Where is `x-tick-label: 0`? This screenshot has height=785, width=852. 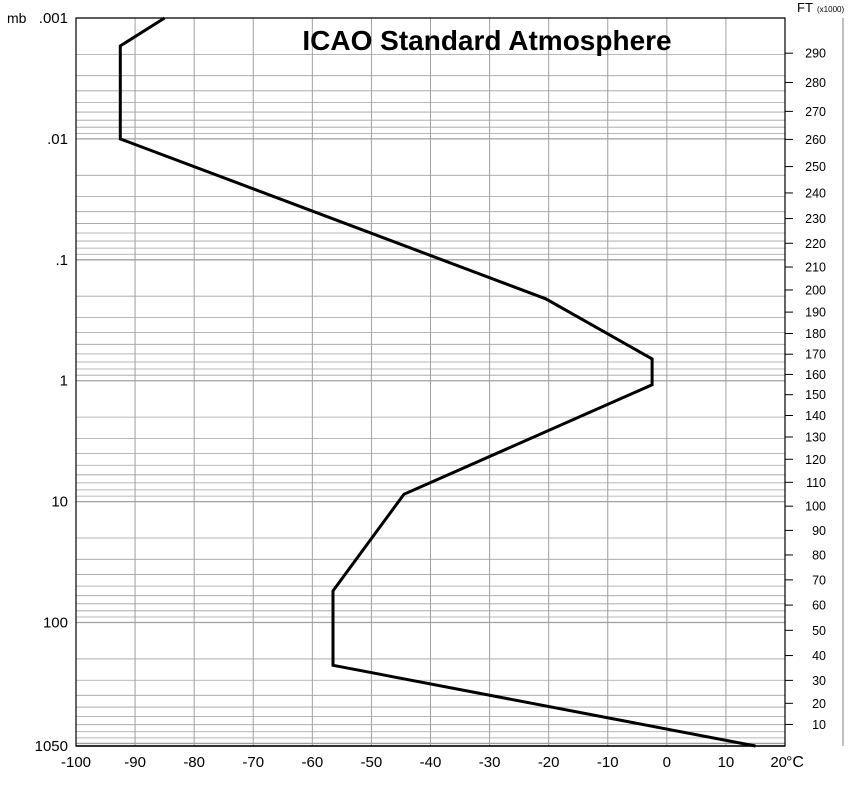 x-tick-label: 0 is located at coordinates (667, 762).